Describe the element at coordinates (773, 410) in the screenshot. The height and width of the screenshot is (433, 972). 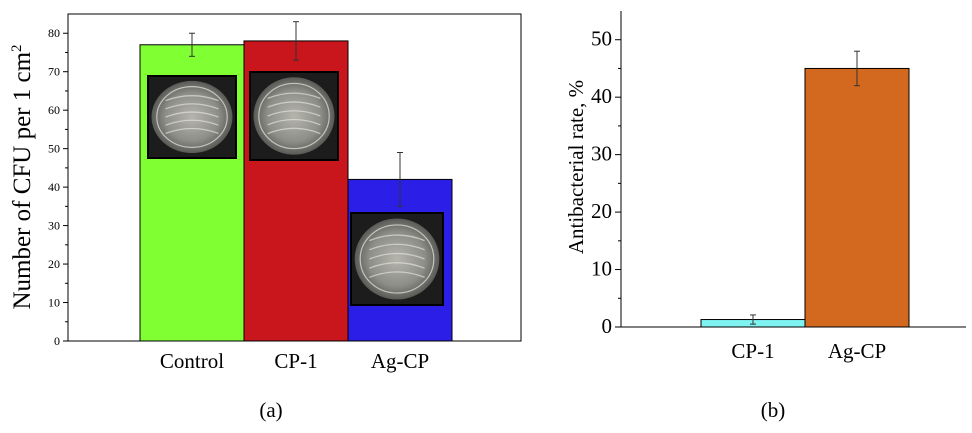
I see `panel-label-b: (b)` at that location.